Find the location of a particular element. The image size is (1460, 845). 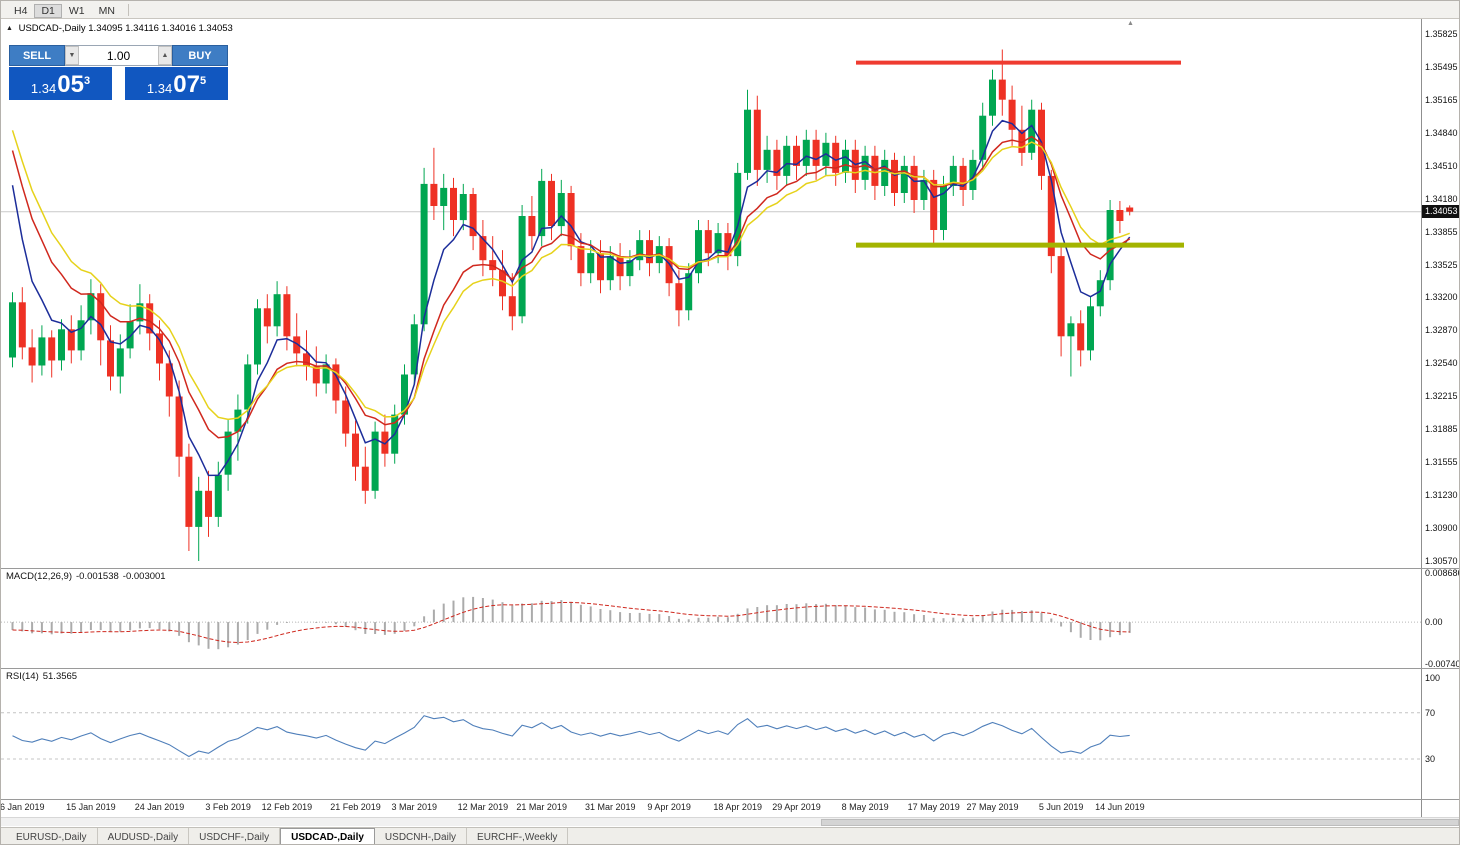

price-axis-tick: 1.32870 is located at coordinates (1441, 330).